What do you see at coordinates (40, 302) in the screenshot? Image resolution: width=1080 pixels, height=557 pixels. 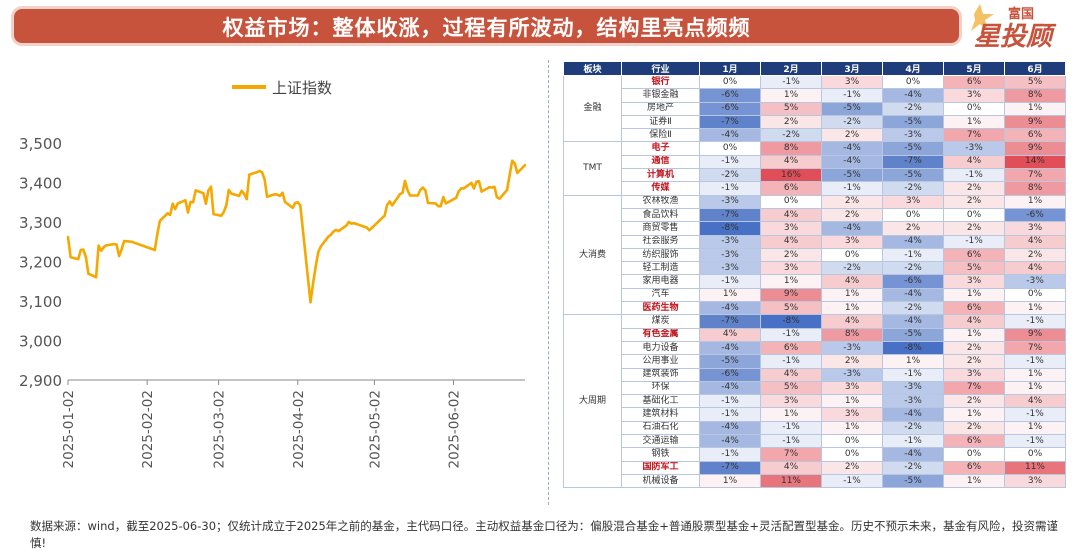 I see `y-tick-label: 3,100` at bounding box center [40, 302].